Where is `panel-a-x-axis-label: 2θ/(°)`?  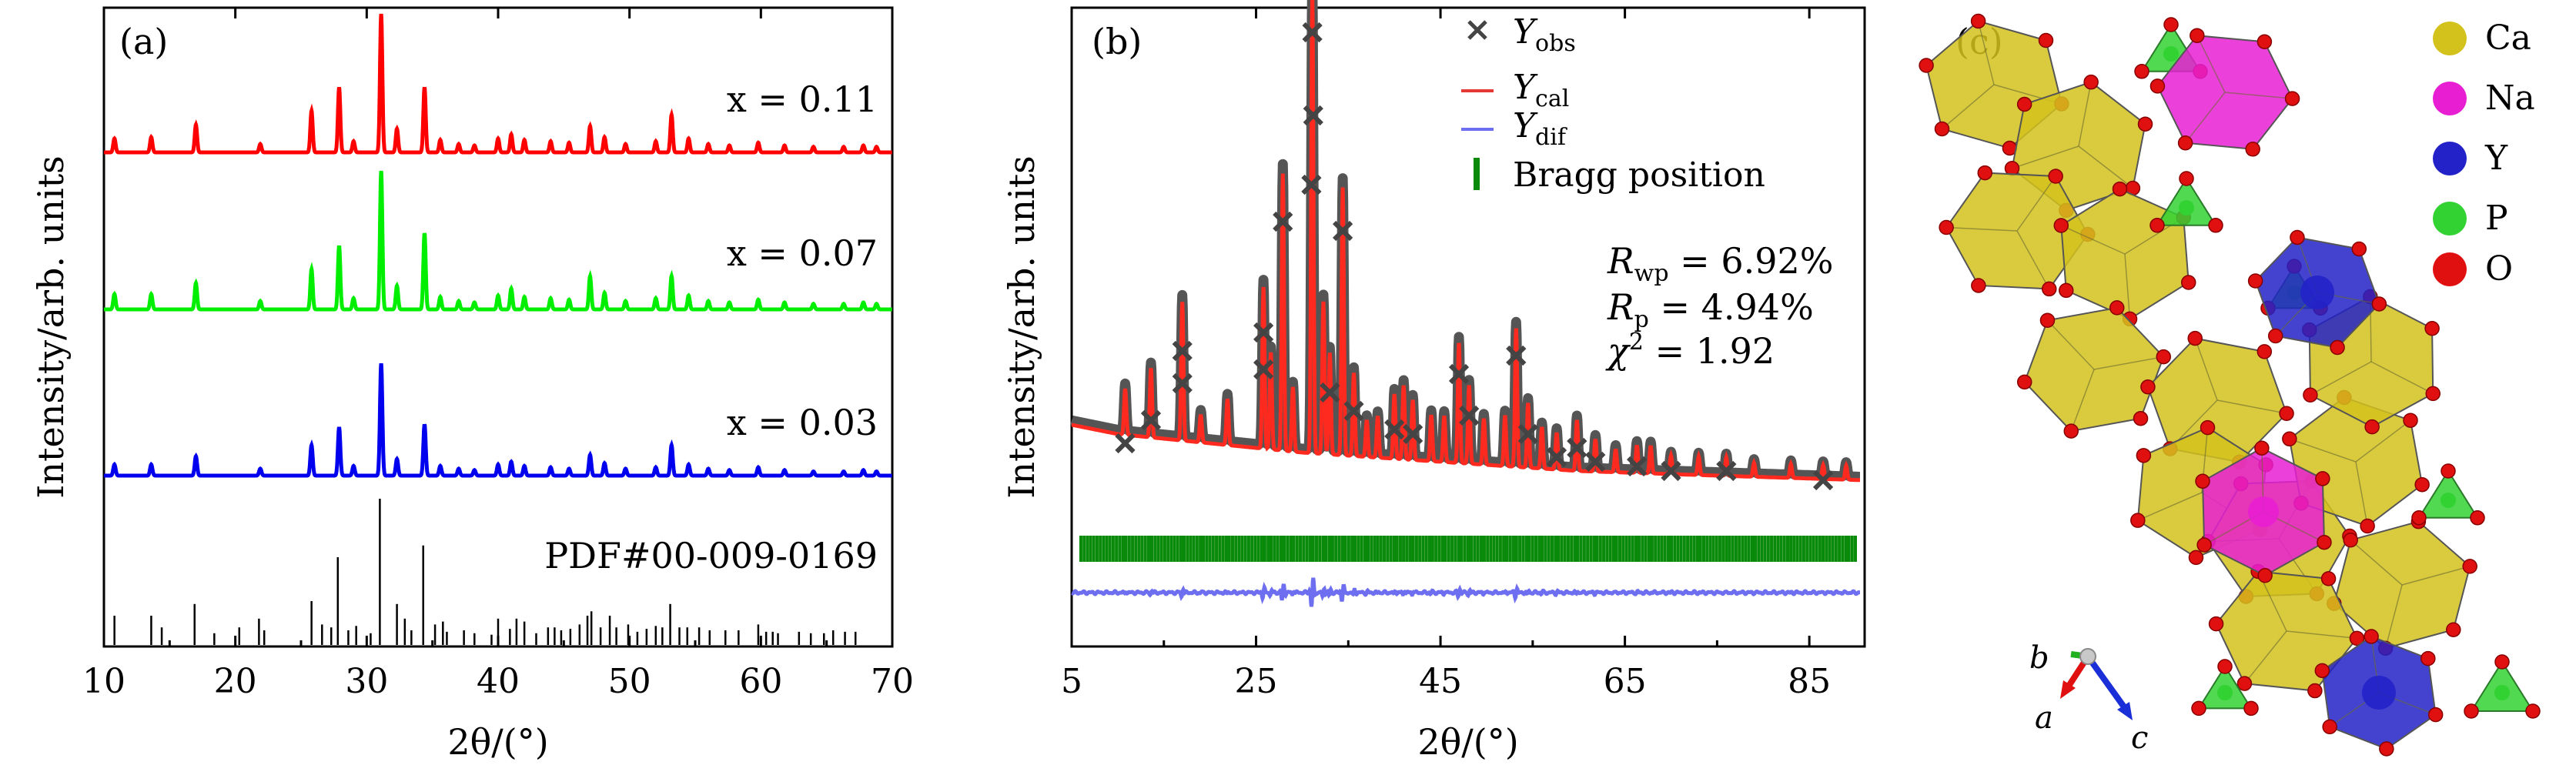
panel-a-x-axis-label: 2θ/(°) is located at coordinates (498, 742).